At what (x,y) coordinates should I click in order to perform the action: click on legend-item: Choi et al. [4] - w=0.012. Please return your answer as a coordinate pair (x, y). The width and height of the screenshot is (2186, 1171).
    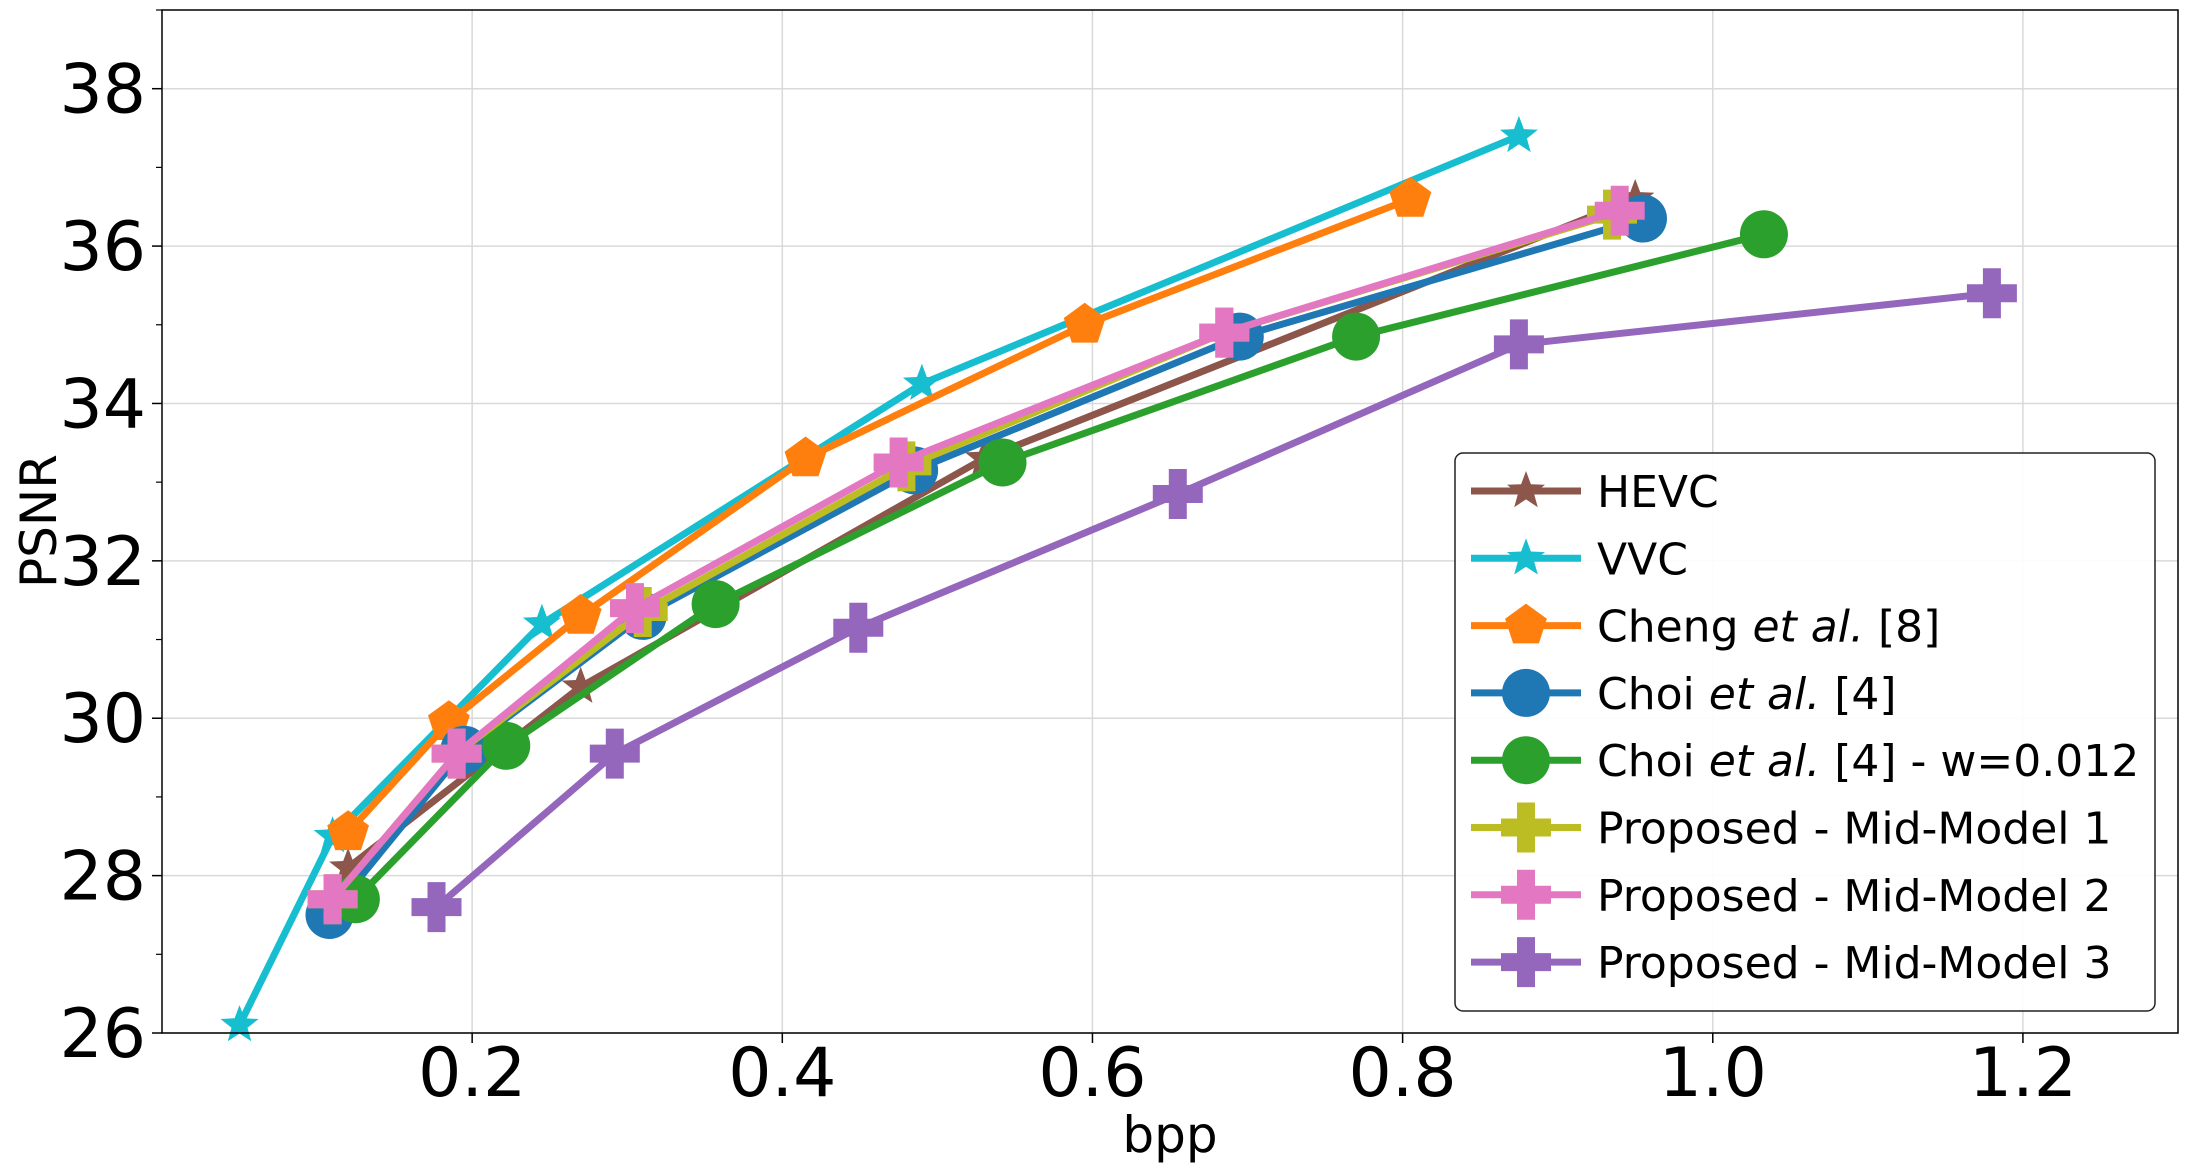
    Looking at the image, I should click on (1805, 761).